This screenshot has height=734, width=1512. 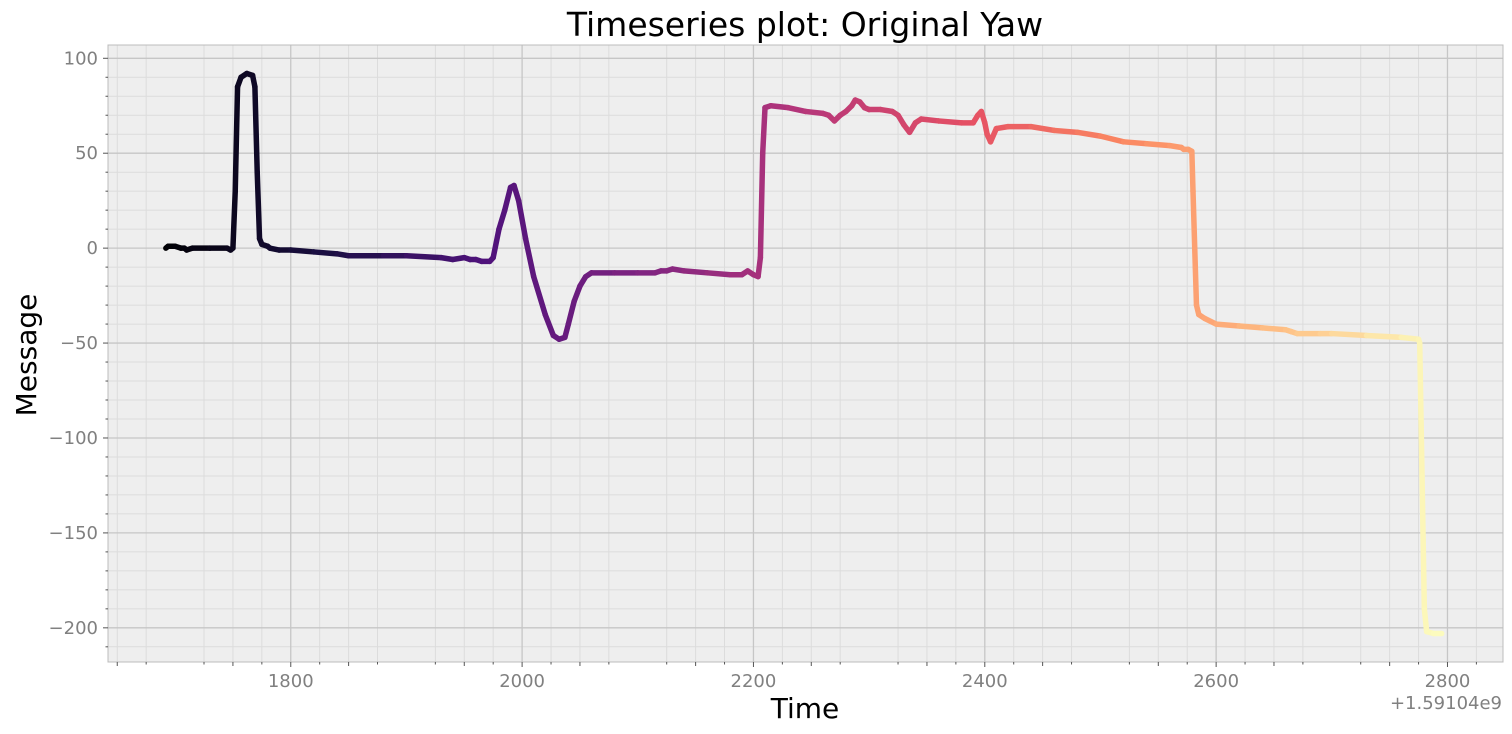 I want to click on x-tick-label: 2800, so click(x=1448, y=681).